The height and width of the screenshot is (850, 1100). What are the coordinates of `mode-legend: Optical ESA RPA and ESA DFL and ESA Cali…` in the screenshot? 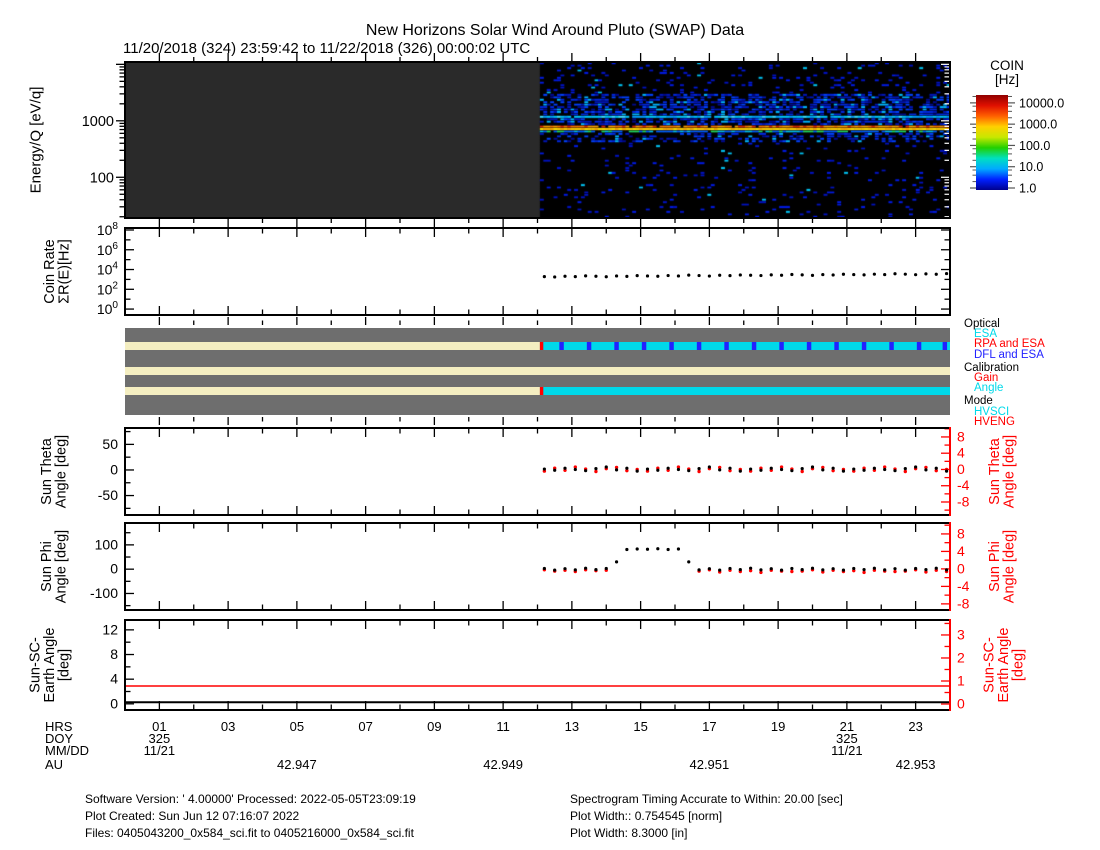 It's located at (1031, 372).